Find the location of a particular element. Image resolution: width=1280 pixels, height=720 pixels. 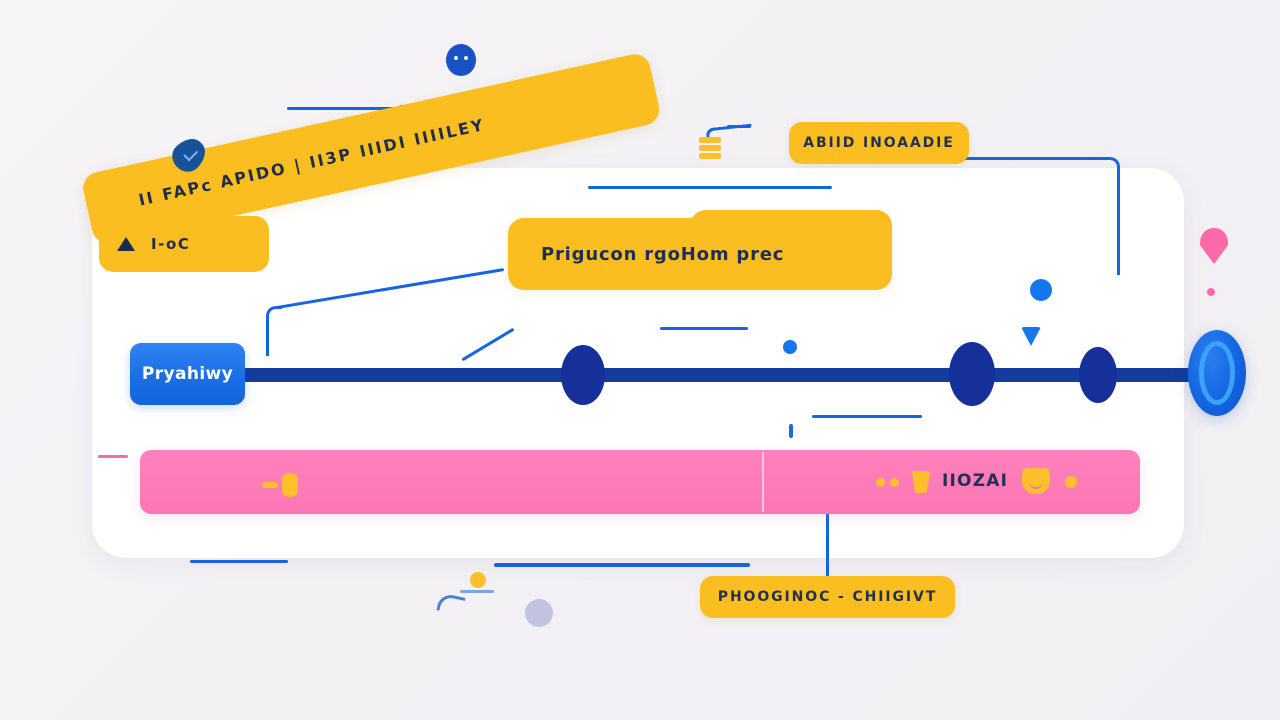

primary-button: Pryahiwy is located at coordinates (187, 374).